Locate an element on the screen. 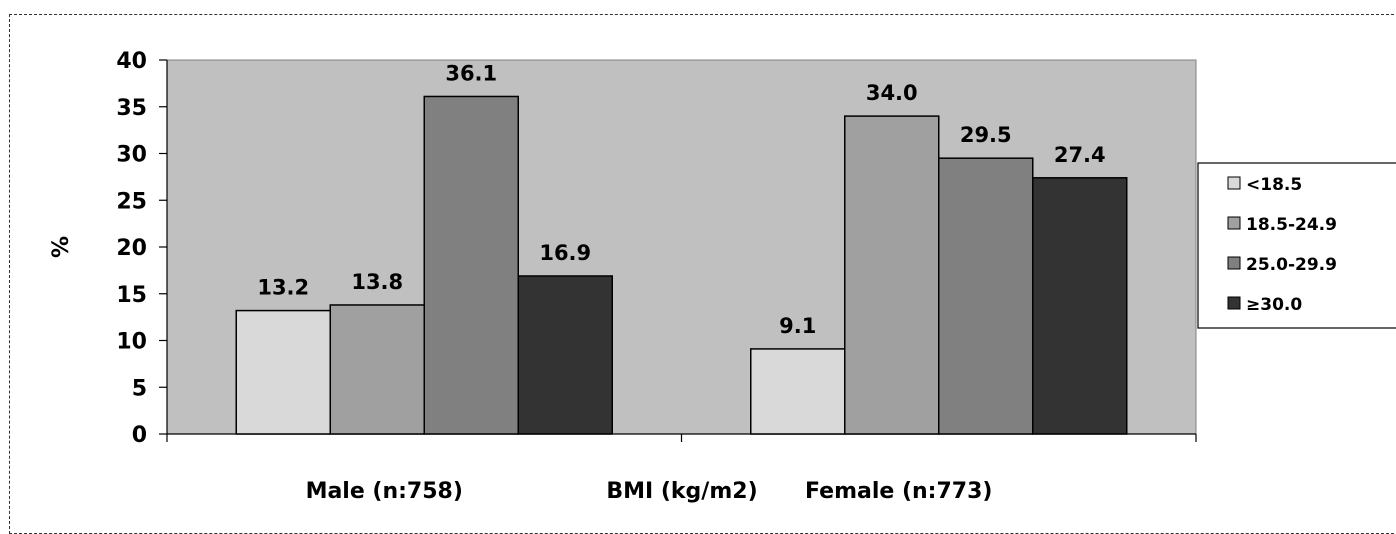  y-axis-title: % is located at coordinates (61, 247).